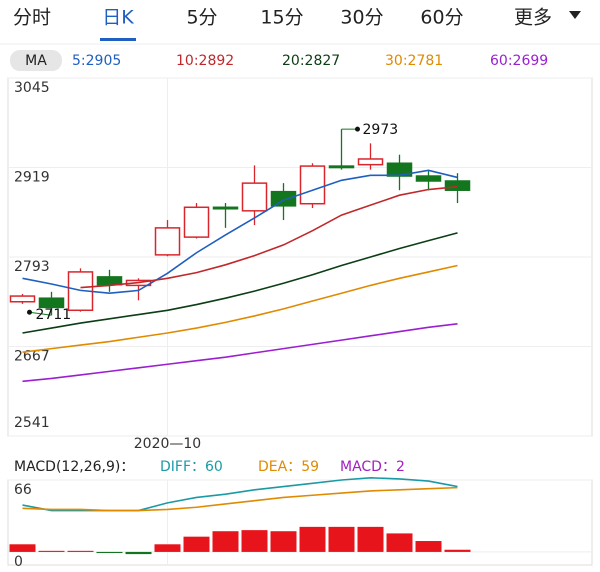 The width and height of the screenshot is (600, 572). What do you see at coordinates (288, 467) in the screenshot?
I see `macd-legend: DEA：59` at bounding box center [288, 467].